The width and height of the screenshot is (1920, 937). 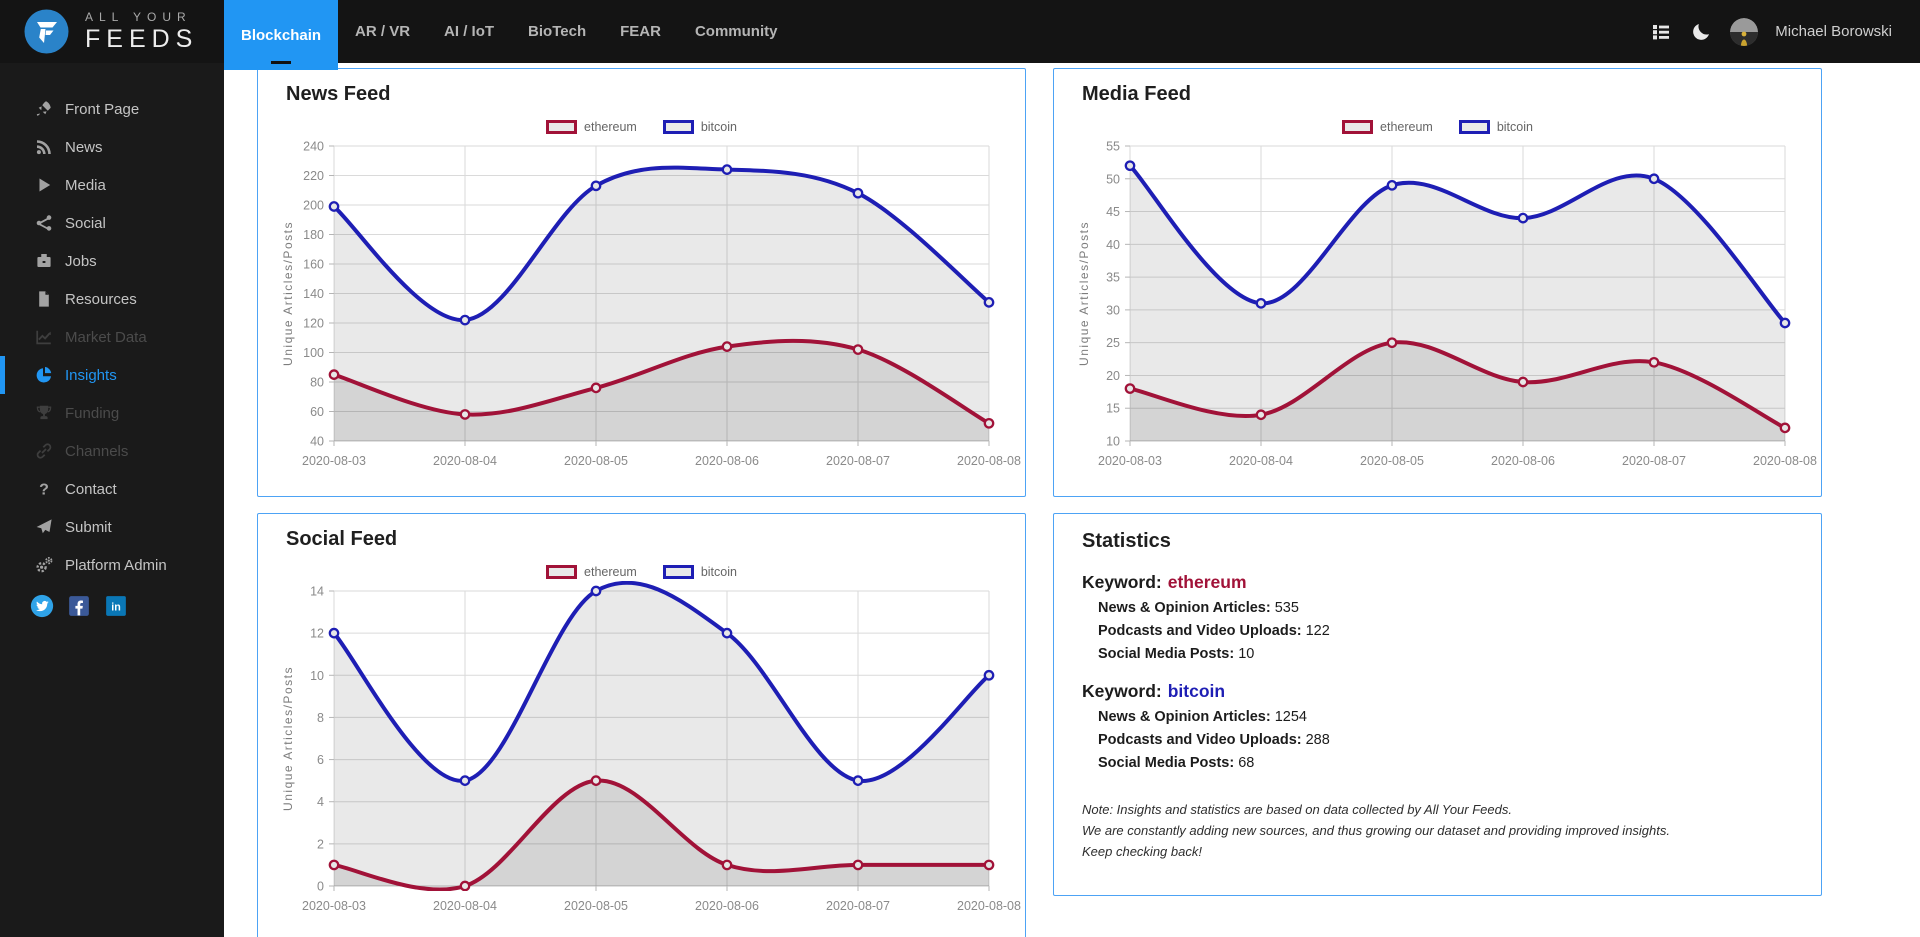 What do you see at coordinates (338, 94) in the screenshot?
I see `panel-title-news-feed: News Feed` at bounding box center [338, 94].